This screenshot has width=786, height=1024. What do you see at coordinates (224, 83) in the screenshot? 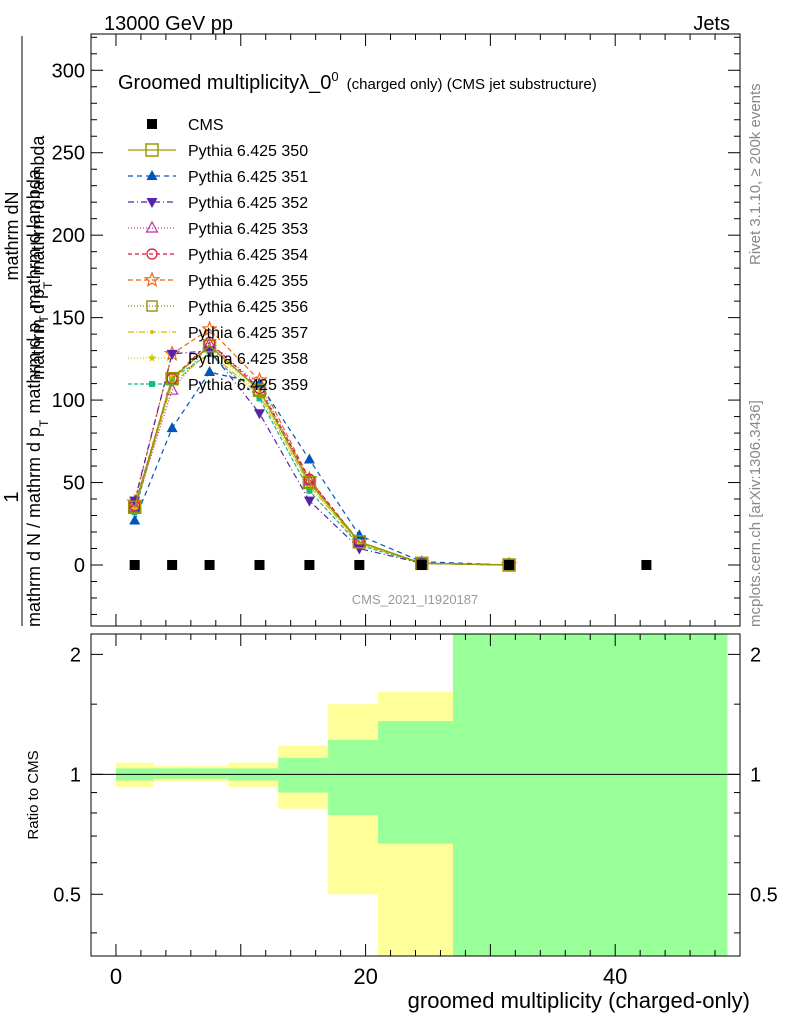
I see `title-main: Groomed multiplicityλ_0` at bounding box center [224, 83].